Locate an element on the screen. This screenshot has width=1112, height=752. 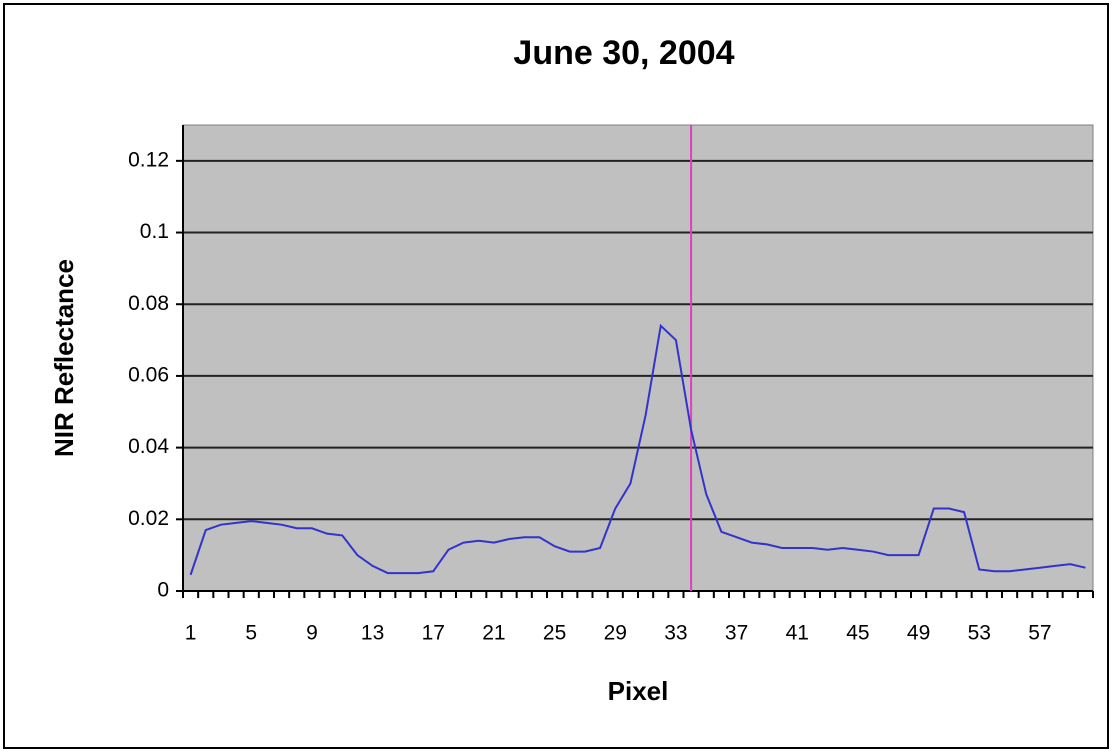
y-tick-label: 0.04 is located at coordinates (148, 446).